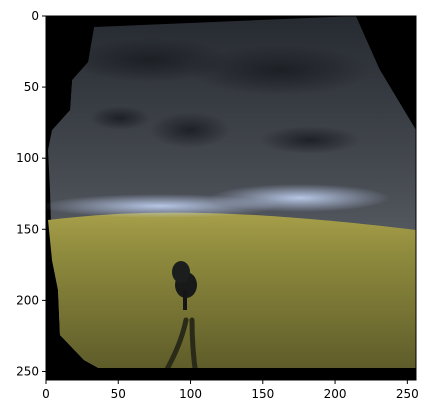 This screenshot has width=431, height=418. I want to click on x-tick-label: 0, so click(46, 394).